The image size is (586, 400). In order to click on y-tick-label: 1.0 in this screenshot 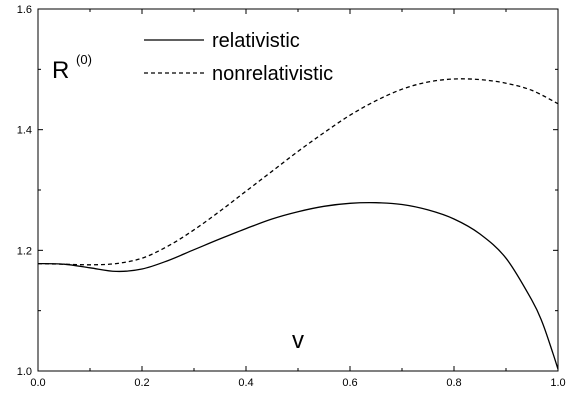, I will do `click(24, 372)`.